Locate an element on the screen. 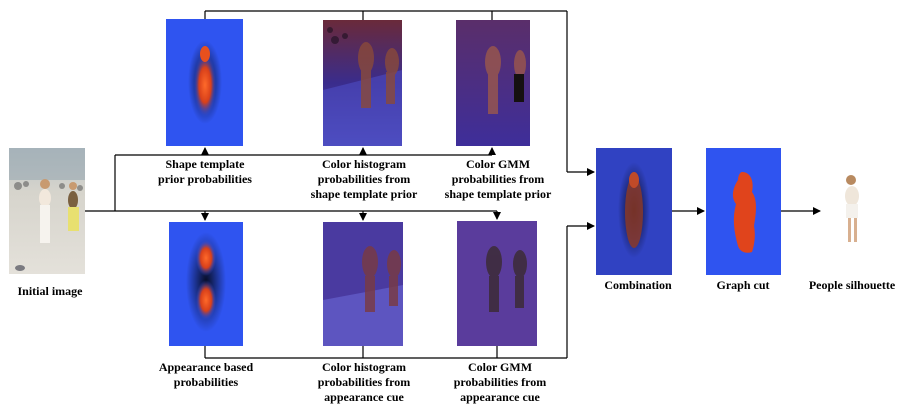 The height and width of the screenshot is (405, 900). combination-map is located at coordinates (634, 211).